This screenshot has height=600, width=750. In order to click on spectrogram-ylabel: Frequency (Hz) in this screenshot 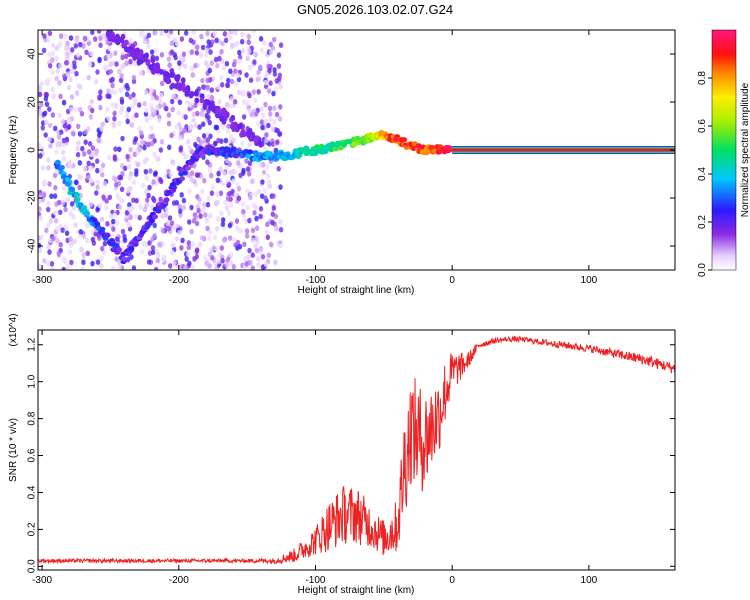, I will do `click(13, 150)`.